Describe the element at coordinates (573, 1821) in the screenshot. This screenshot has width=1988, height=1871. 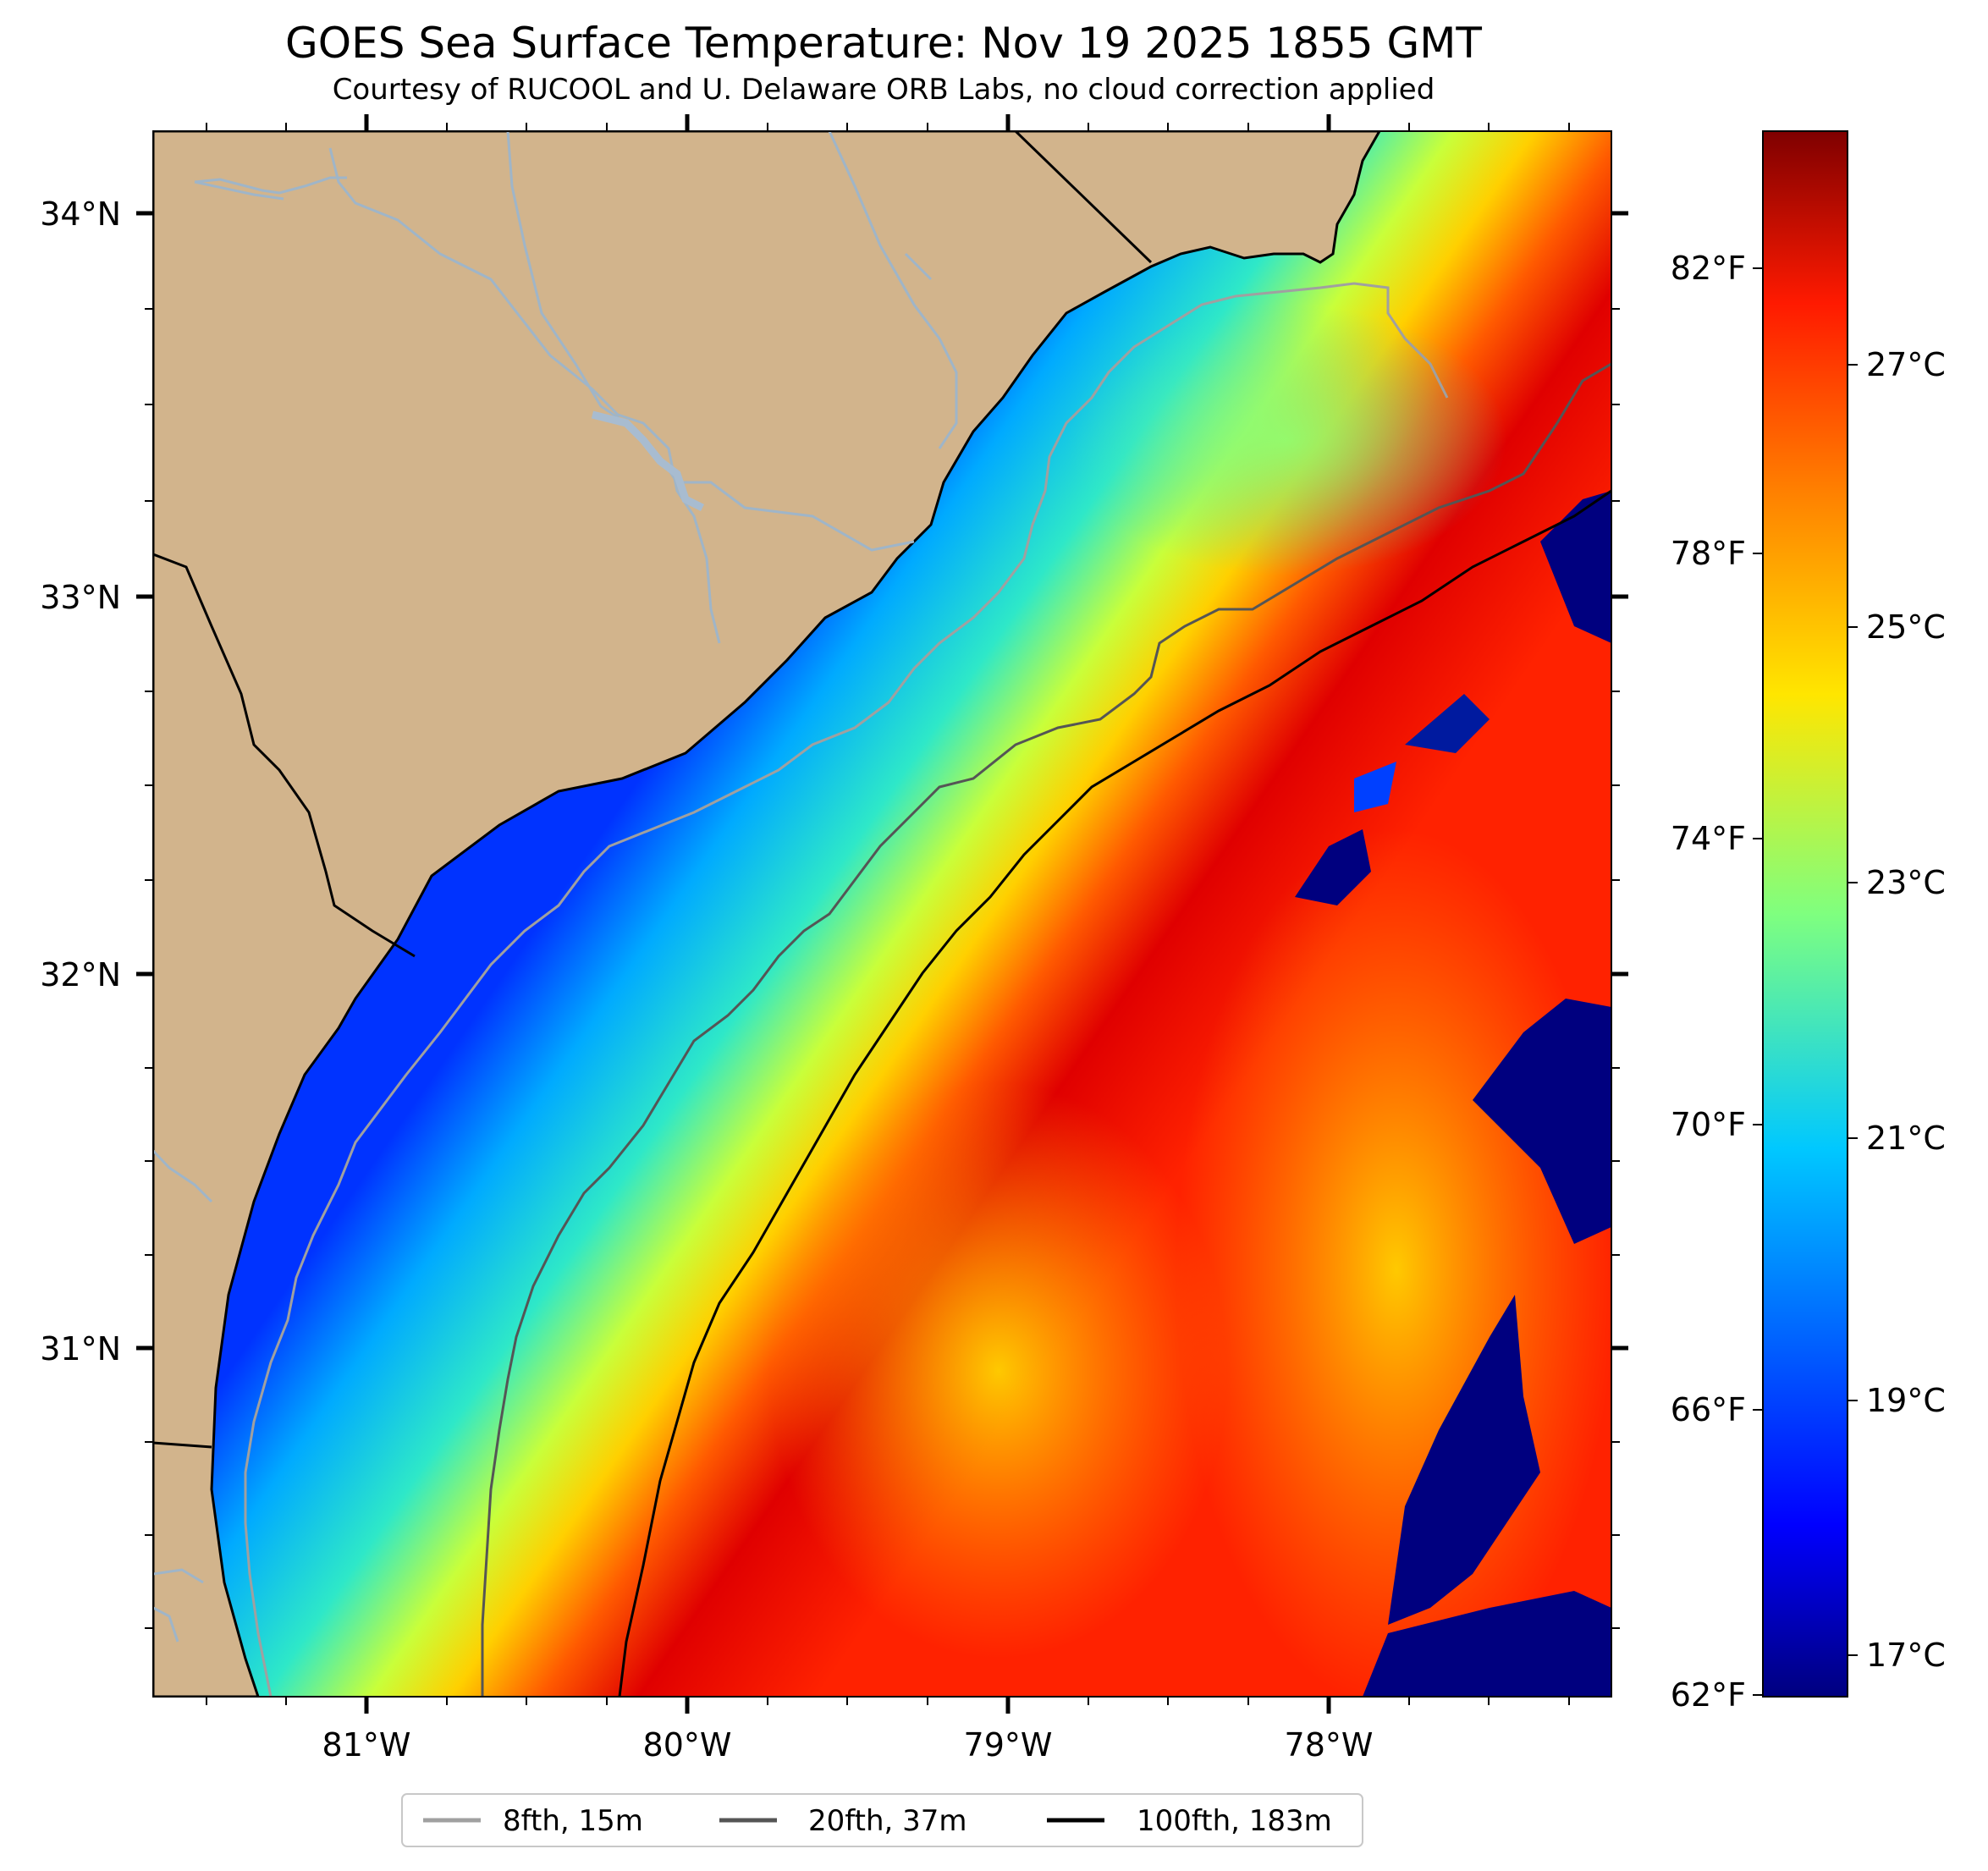
I see `legend-label: 8fth, 15m` at that location.